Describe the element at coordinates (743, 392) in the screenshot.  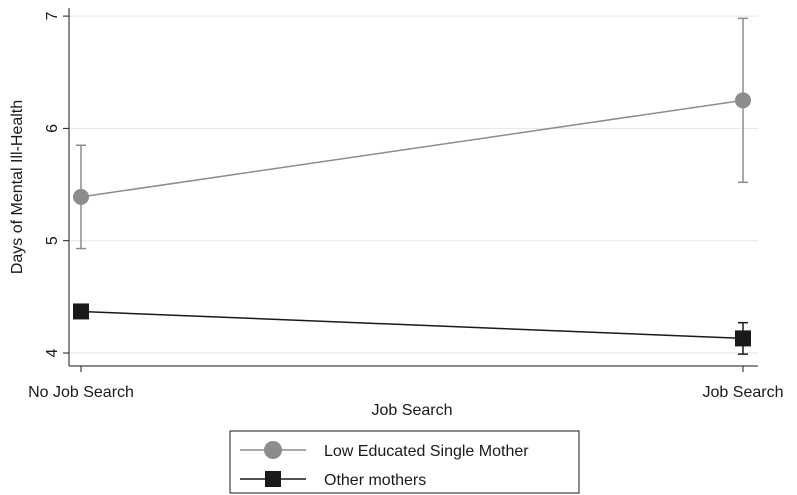
I see `x-tick-label: Job Search` at that location.